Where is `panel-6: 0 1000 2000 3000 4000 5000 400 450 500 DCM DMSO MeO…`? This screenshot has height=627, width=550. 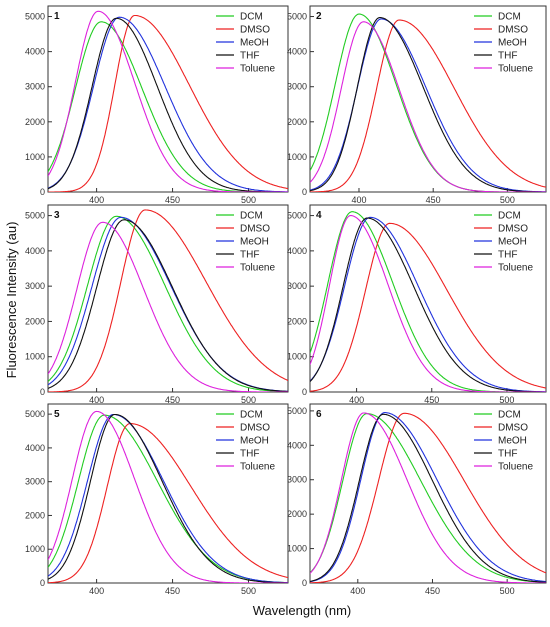 panel-6: 0 1000 2000 3000 4000 5000 400 450 500 DCM DMSO MeO… is located at coordinates (417, 499).